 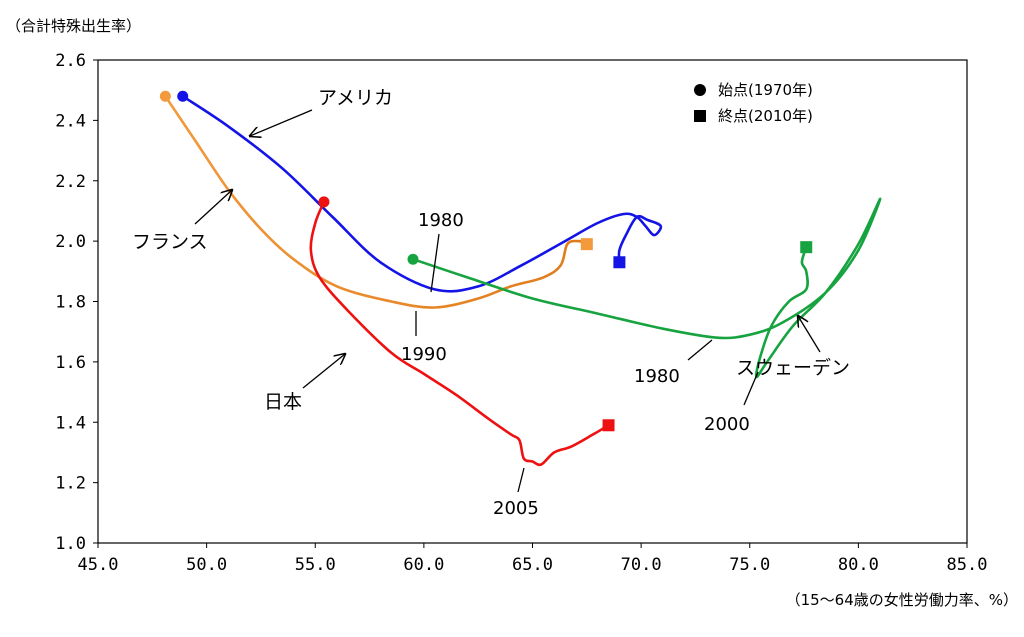 What do you see at coordinates (516, 493) in the screenshot?
I see `annotation-7: 2005` at bounding box center [516, 493].